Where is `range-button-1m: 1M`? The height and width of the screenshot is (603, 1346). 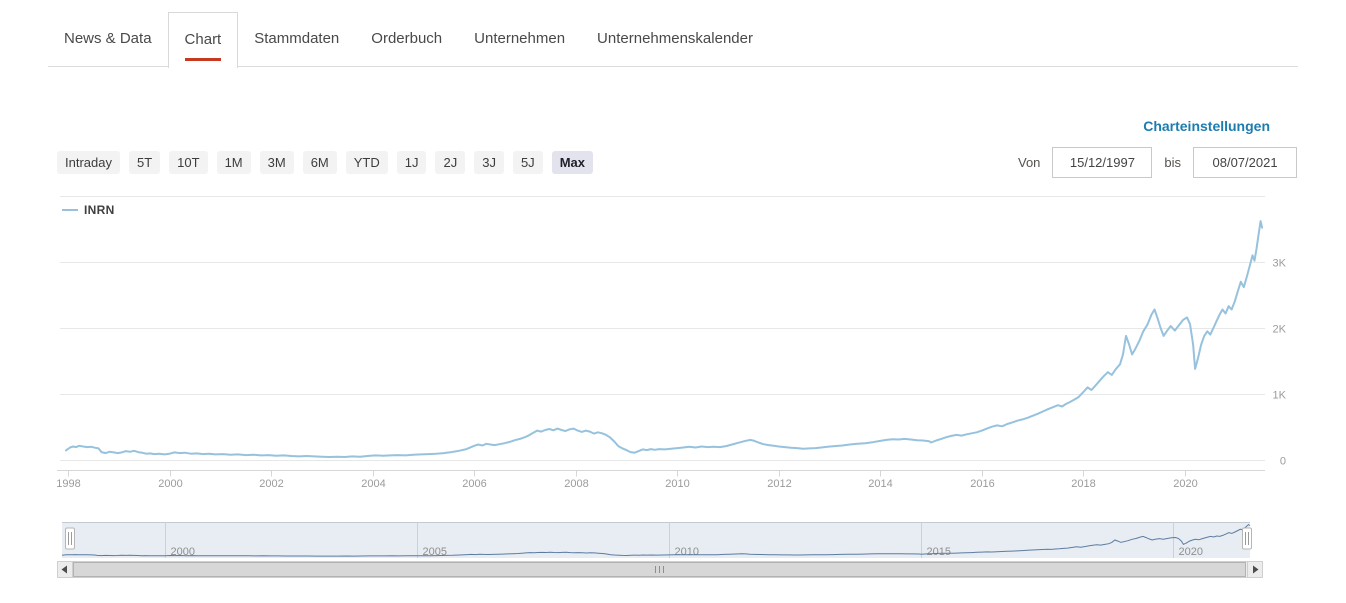
range-button-1m: 1M is located at coordinates (233, 162).